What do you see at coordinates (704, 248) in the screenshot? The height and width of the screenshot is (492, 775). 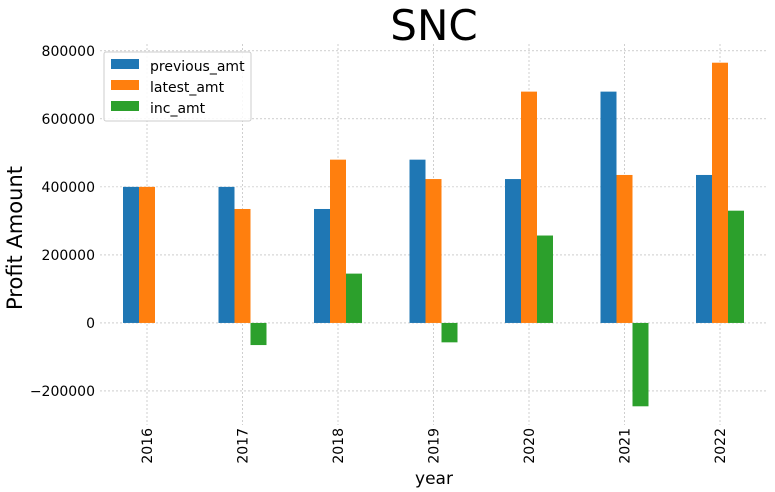 I see `bar-previous-amt-2022` at bounding box center [704, 248].